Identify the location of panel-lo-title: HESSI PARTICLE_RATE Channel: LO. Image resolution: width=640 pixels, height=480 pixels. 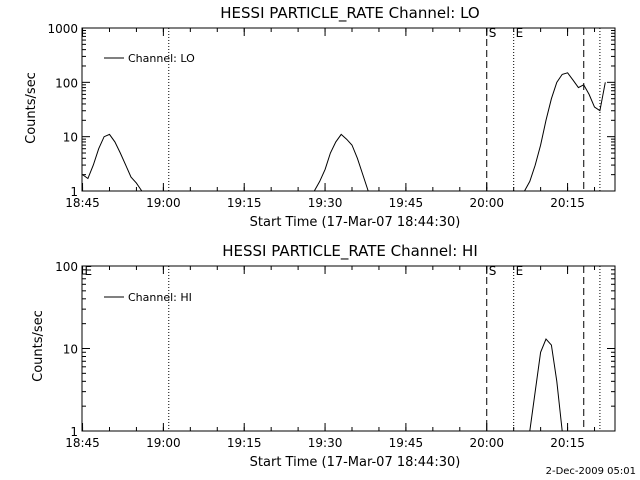
(349, 13).